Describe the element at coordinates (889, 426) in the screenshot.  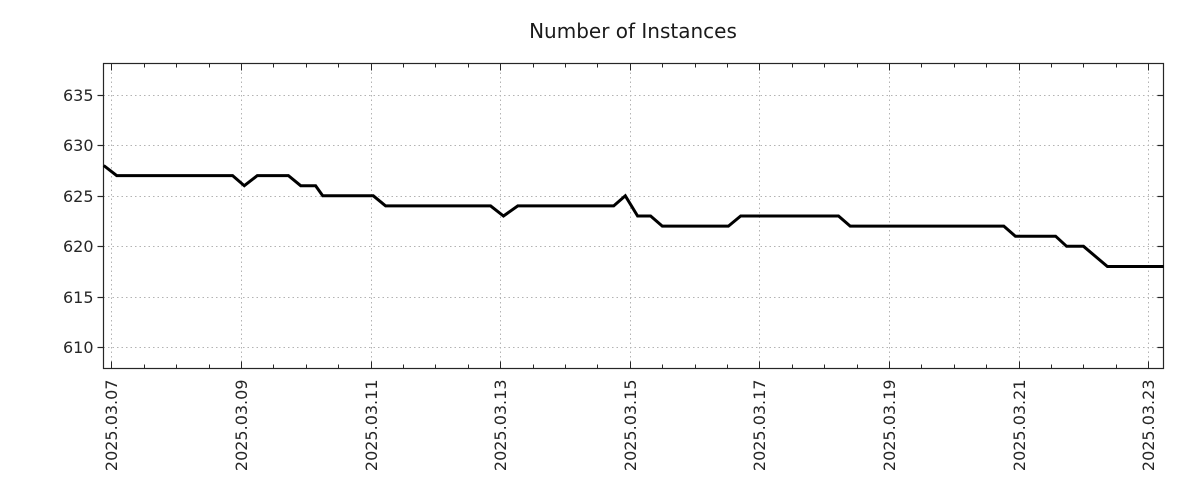
I see `x-tick-label: 2025.03.19` at that location.